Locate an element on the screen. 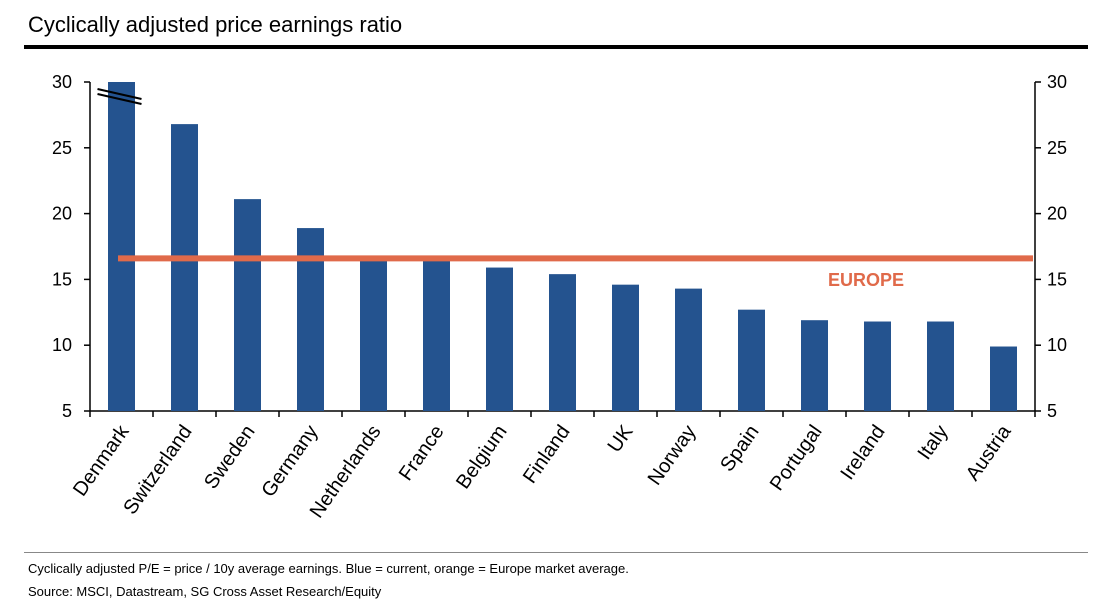  x-tick-label: Ireland is located at coordinates (862, 452).